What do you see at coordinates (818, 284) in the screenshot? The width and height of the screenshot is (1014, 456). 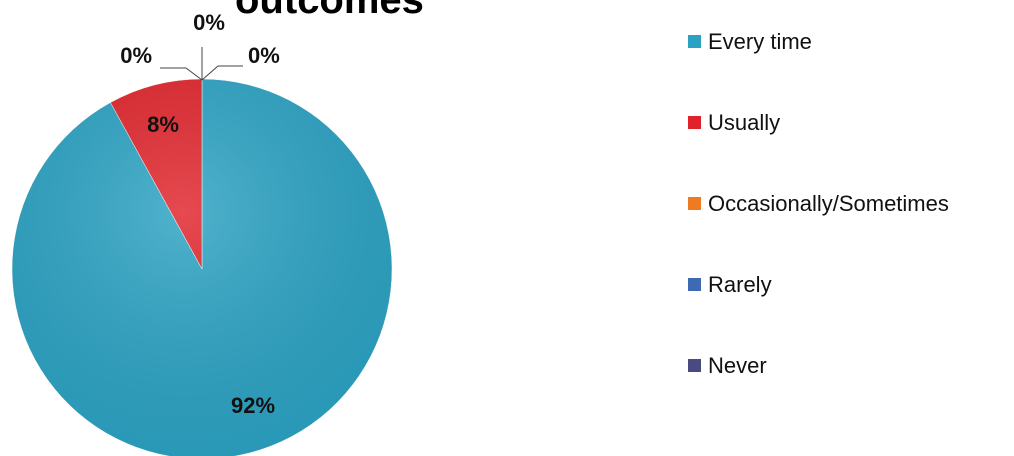 I see `legend-item-rarely: Rarely` at bounding box center [818, 284].